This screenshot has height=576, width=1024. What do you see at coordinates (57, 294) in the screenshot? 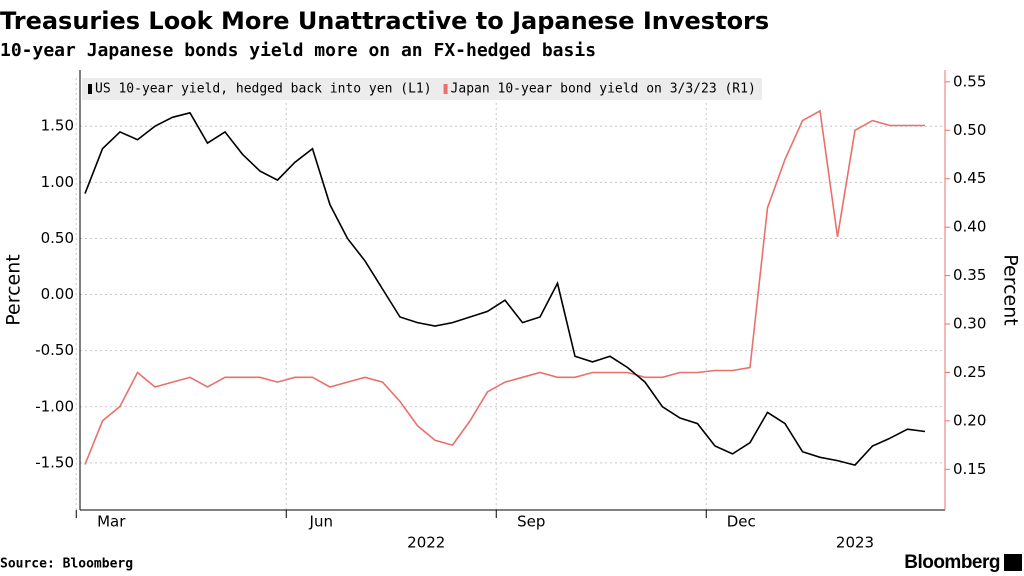
I see `y-tick-label: 0.00` at bounding box center [57, 294].